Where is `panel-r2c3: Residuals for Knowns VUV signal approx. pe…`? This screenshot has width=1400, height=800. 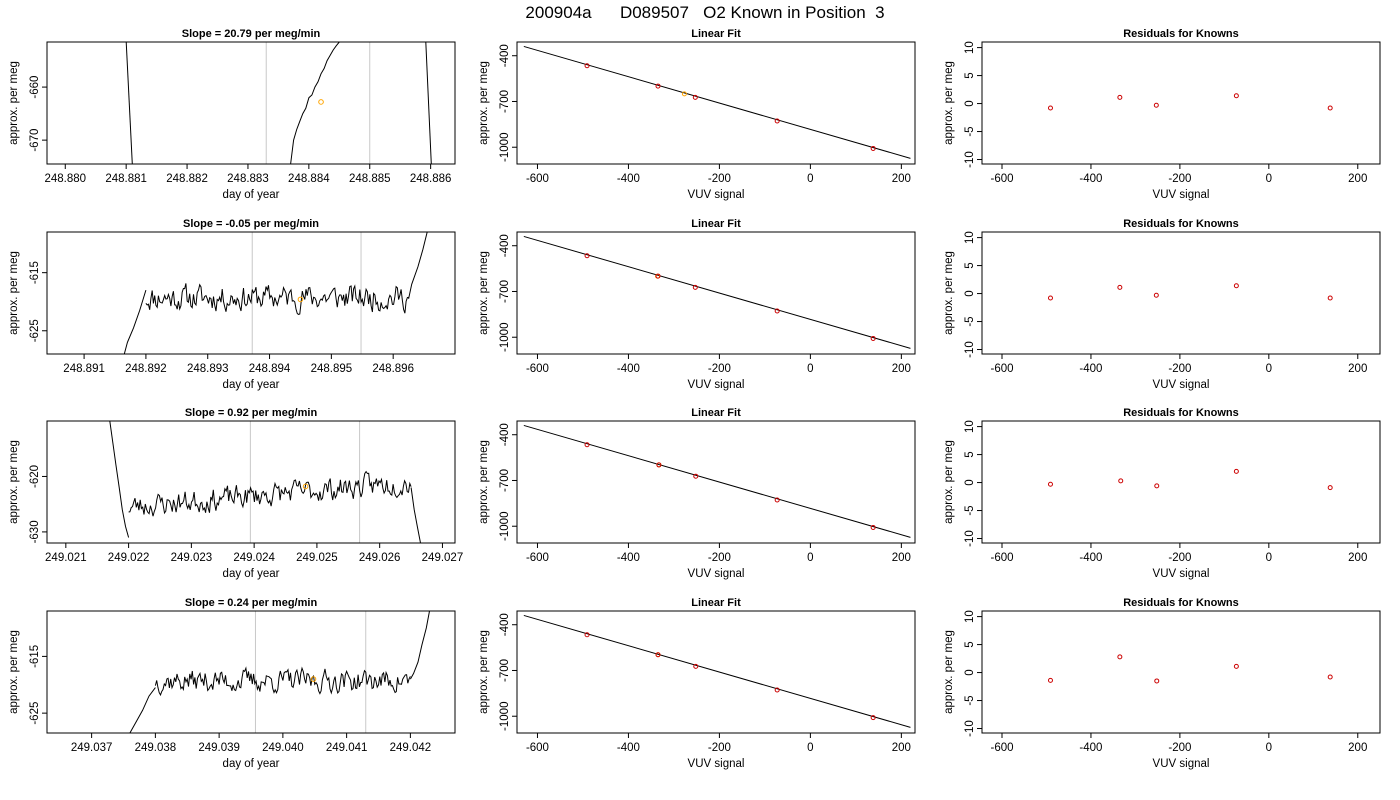 panel-r2c3: Residuals for Knowns VUV signal approx. pe… is located at coordinates (1162, 304).